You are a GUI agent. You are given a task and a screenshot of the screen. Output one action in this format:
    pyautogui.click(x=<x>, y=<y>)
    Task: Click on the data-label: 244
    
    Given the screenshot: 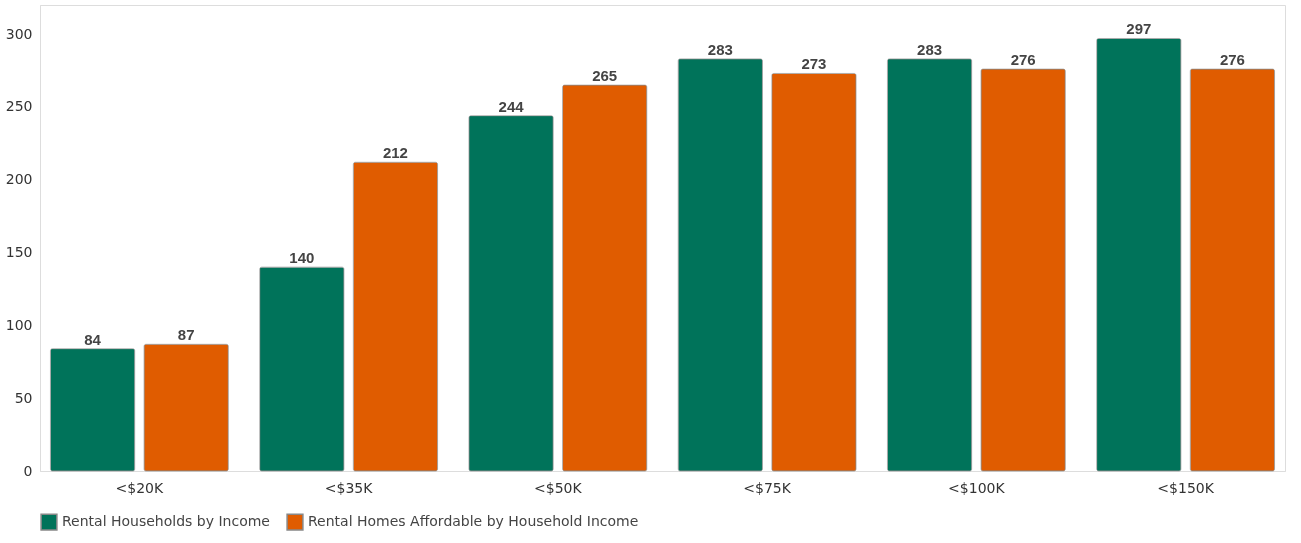 What is the action you would take?
    pyautogui.click(x=511, y=106)
    